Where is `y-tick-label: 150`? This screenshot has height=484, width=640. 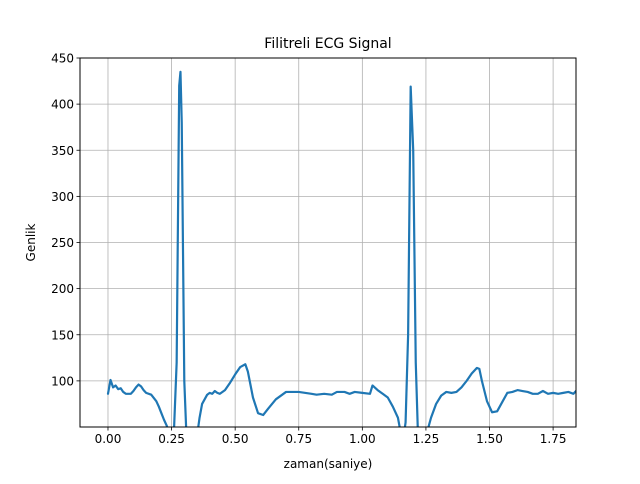
y-tick-label: 150 is located at coordinates (62, 335).